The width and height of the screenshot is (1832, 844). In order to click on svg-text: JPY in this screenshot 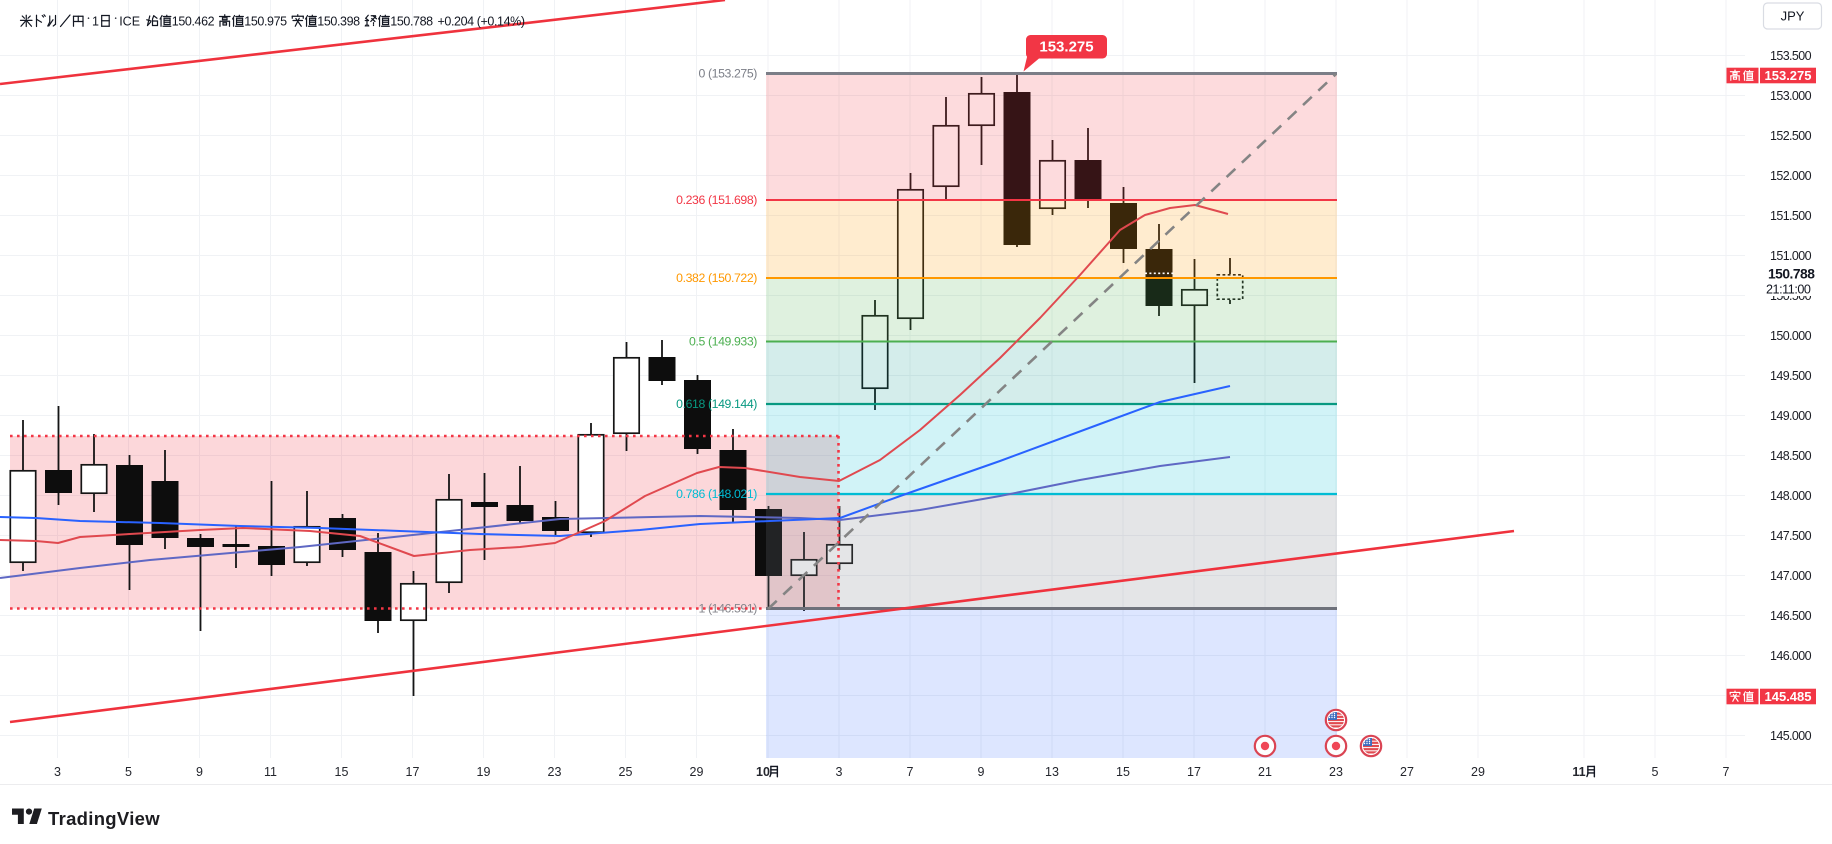, I will do `click(1793, 16)`.